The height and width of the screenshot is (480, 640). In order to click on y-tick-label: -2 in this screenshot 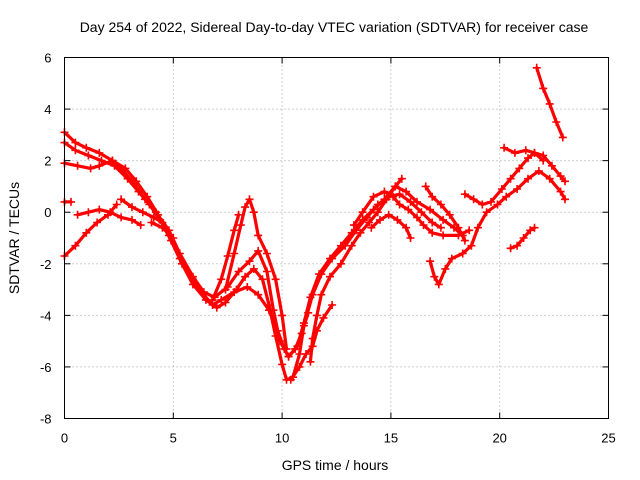, I will do `click(46, 264)`.